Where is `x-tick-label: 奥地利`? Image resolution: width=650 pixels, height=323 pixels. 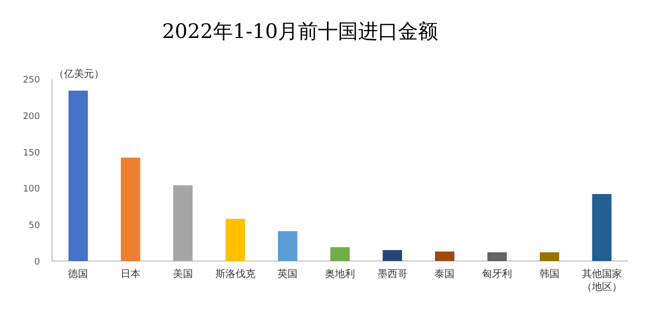 x-tick-label: 奥地利 is located at coordinates (340, 274).